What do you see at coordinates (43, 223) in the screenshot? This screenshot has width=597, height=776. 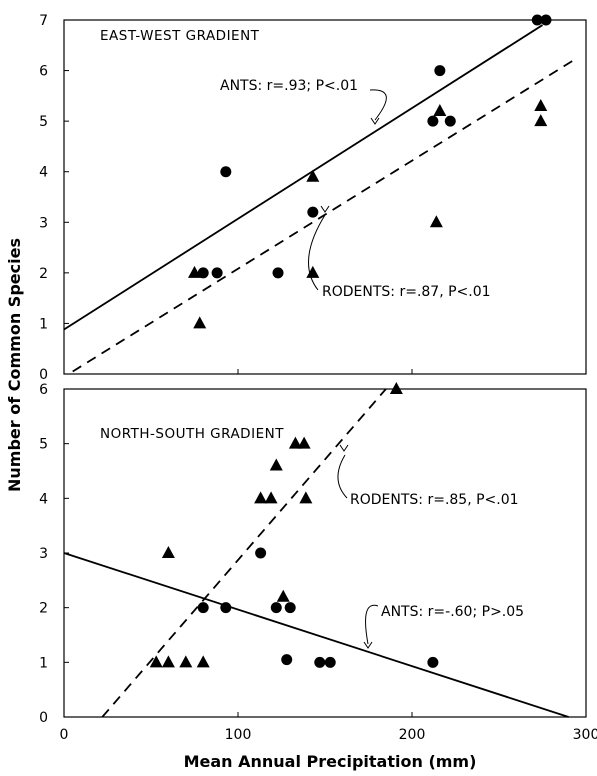 I see `east-west-y-tick-label: 3` at bounding box center [43, 223].